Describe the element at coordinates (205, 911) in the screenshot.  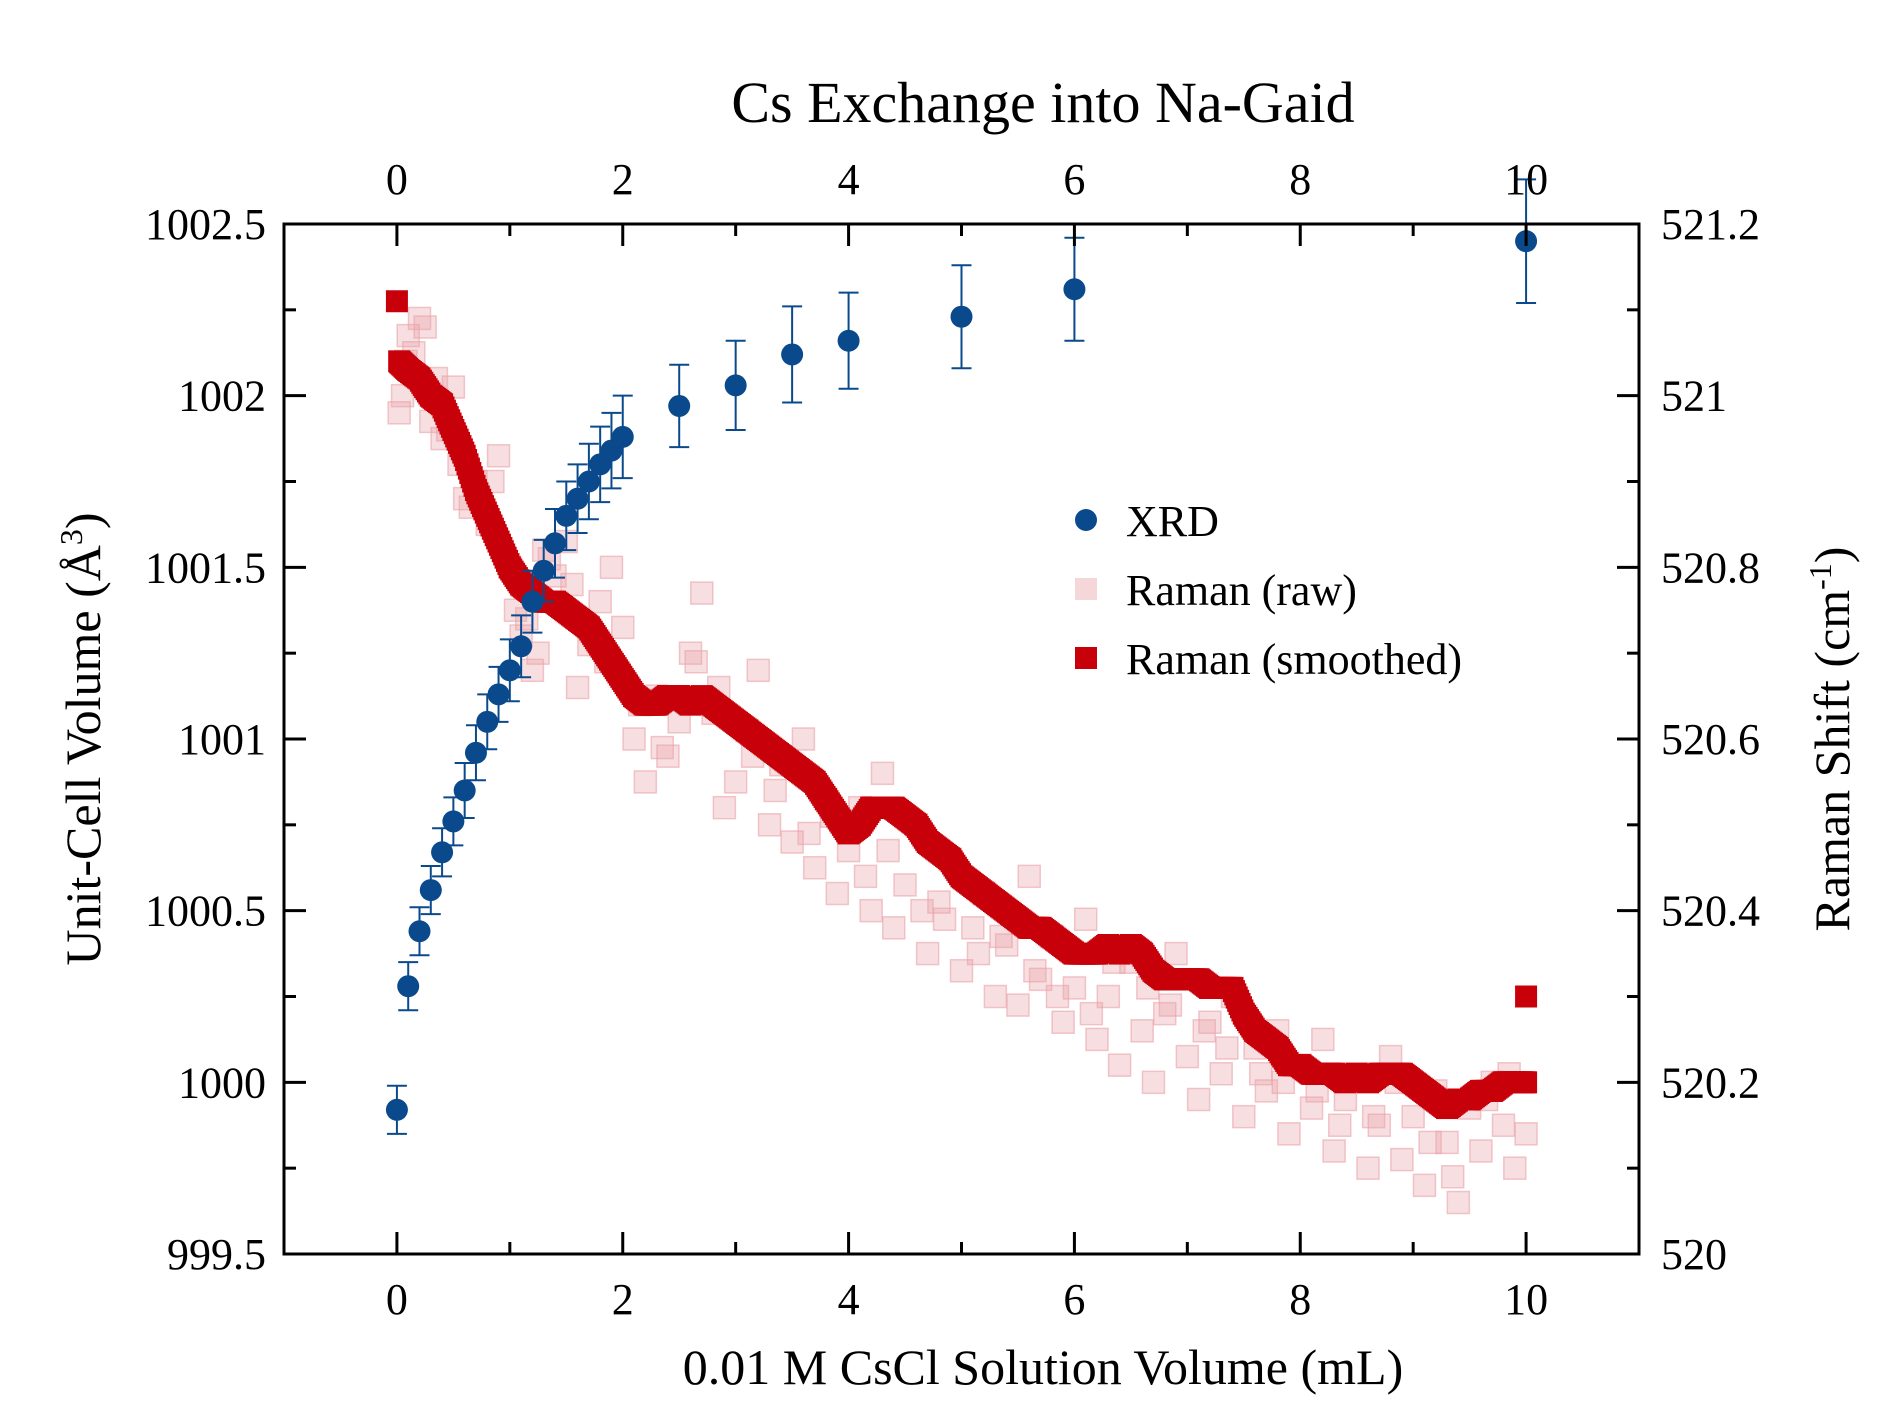
I see `y-left-tick-label: 1000.5` at that location.